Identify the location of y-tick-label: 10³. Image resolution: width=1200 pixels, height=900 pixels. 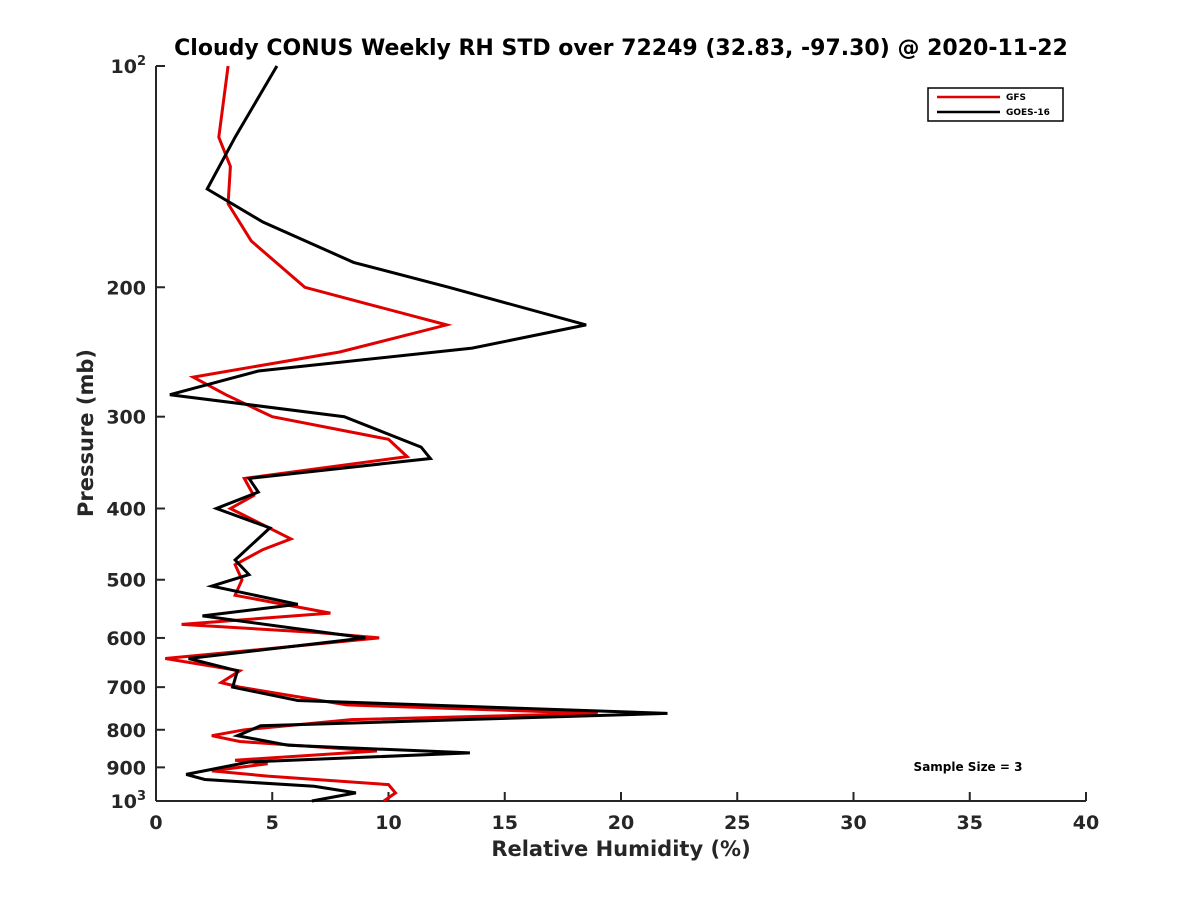
(129, 801).